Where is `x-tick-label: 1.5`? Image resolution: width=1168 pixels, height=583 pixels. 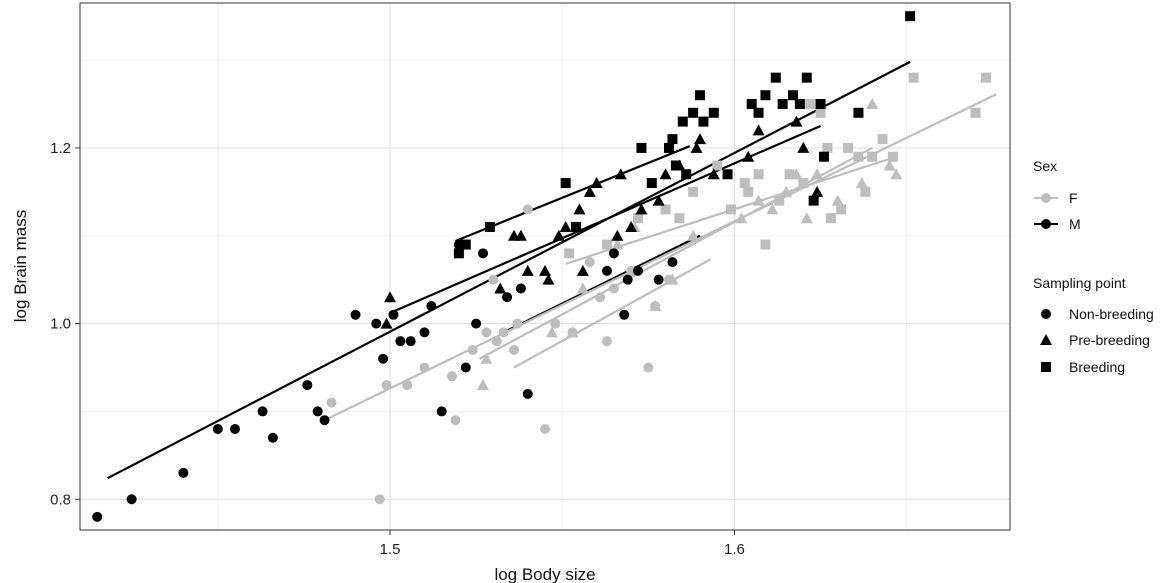 x-tick-label: 1.5 is located at coordinates (390, 549).